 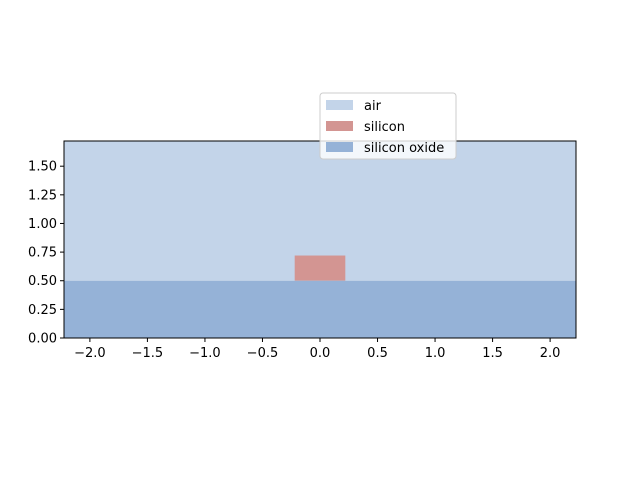 What do you see at coordinates (42, 253) in the screenshot?
I see `y-tick-label: 0.75` at bounding box center [42, 253].